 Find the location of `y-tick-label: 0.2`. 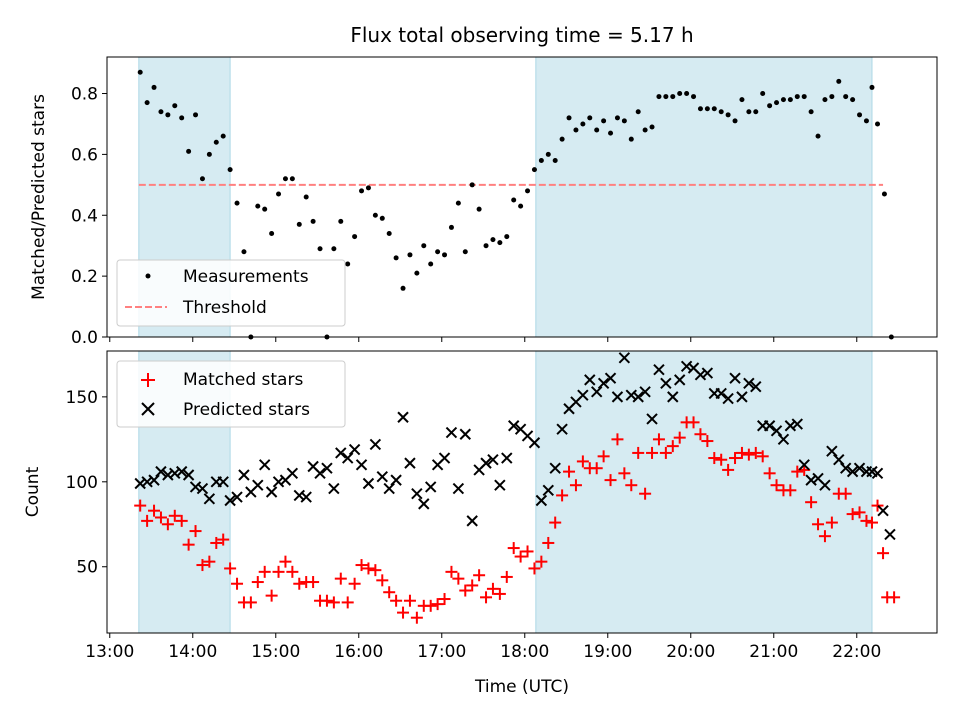

y-tick-label: 0.2 is located at coordinates (84, 277).